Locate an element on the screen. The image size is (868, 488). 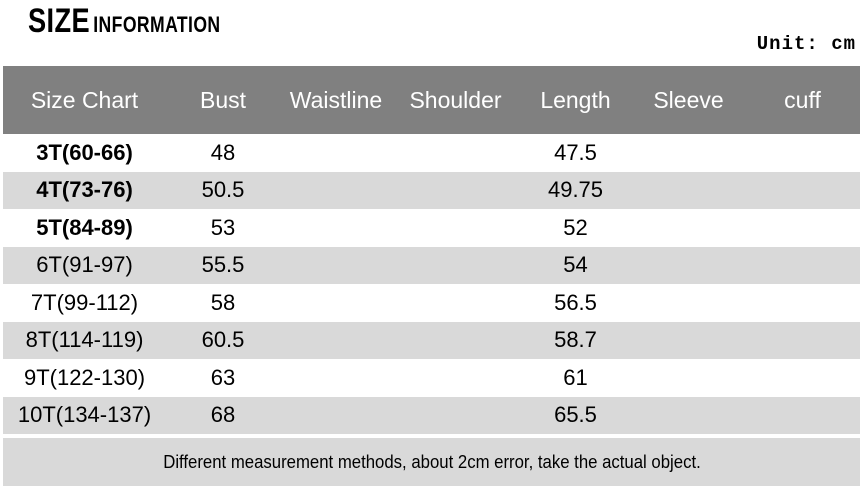
column-header-waistline: Waistline is located at coordinates (336, 99).